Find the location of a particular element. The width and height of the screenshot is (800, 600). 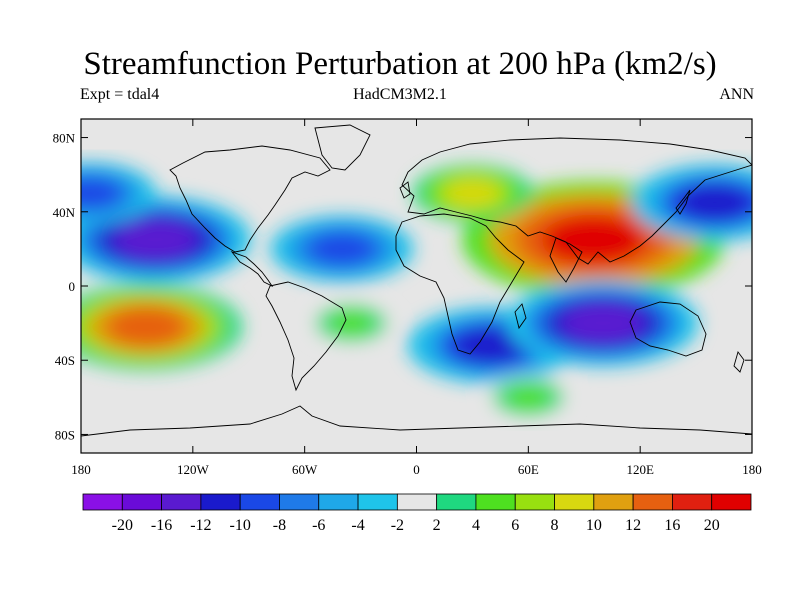

coast-eurasia is located at coordinates (576, 201).